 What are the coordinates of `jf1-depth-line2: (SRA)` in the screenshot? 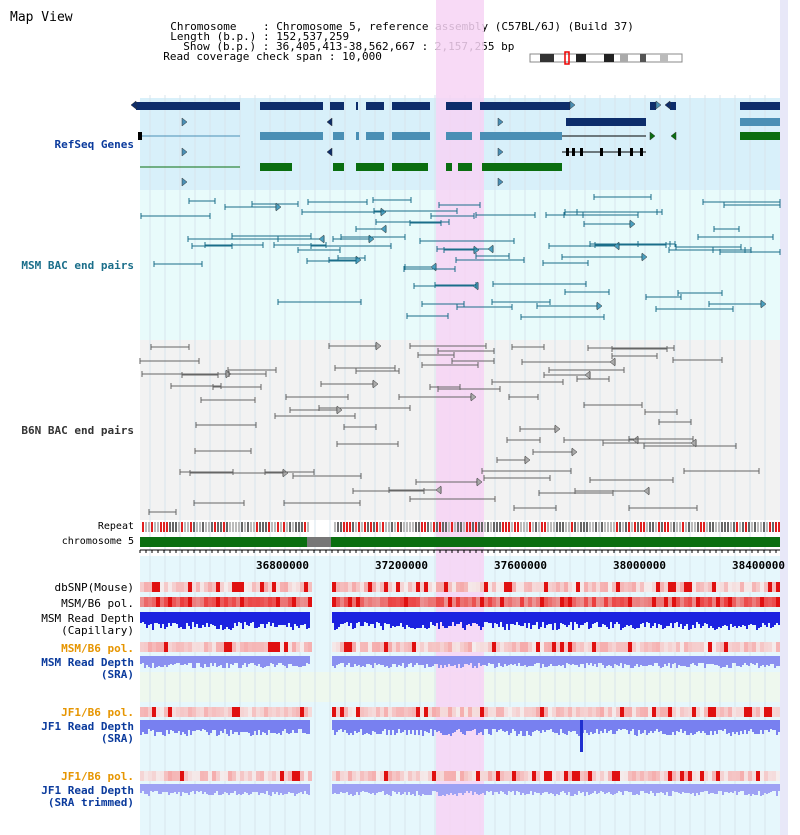 It's located at (117, 738).